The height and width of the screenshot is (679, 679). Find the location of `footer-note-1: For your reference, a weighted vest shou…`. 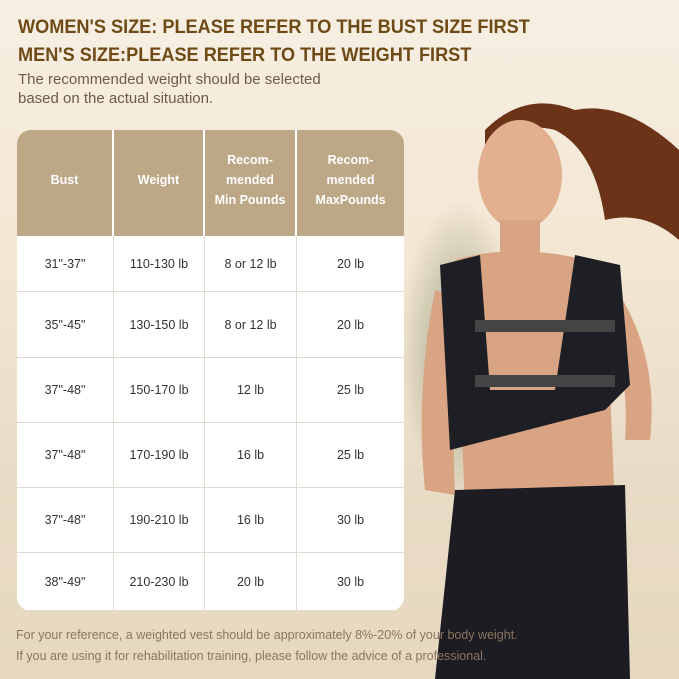

footer-note-1: For your reference, a weighted vest shou… is located at coordinates (267, 635).